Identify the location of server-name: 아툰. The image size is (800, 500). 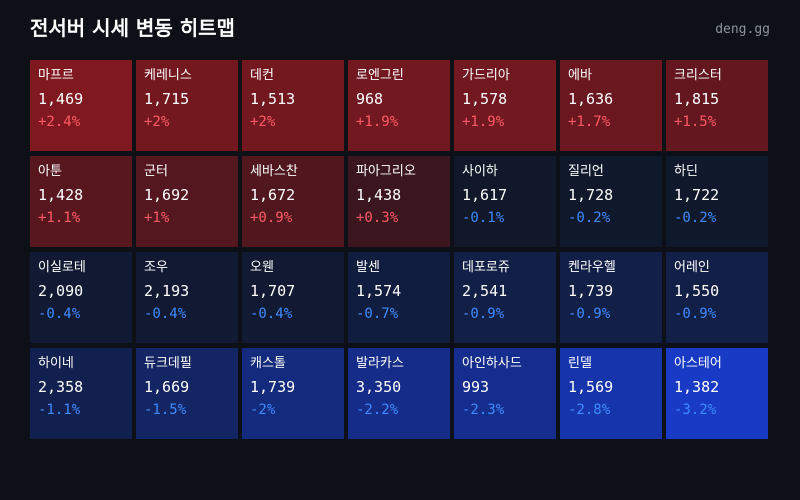
(50, 171).